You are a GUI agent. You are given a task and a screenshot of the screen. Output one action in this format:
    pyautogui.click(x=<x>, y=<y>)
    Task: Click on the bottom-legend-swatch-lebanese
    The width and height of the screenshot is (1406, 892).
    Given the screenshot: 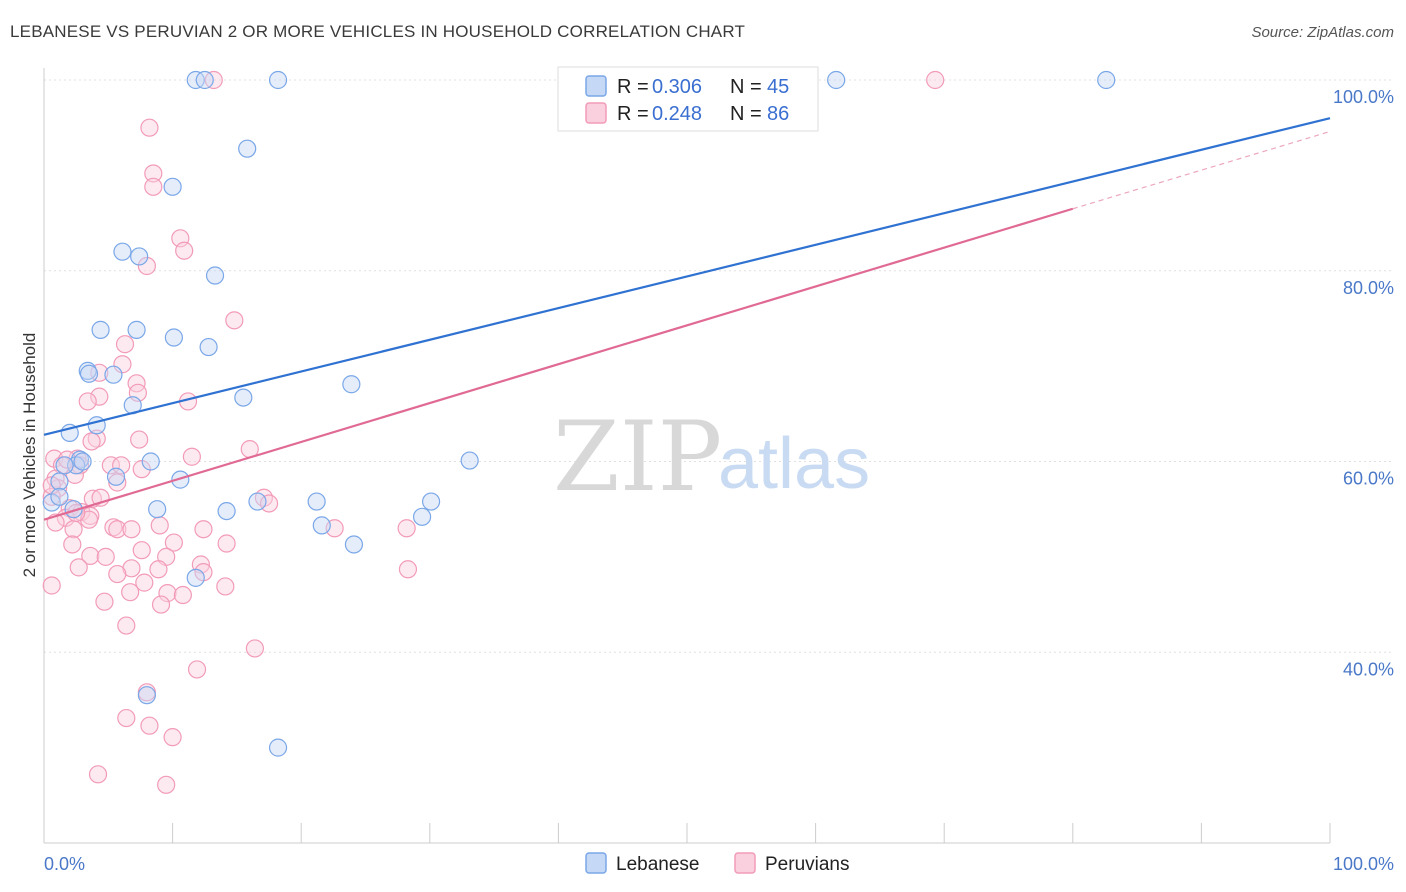 What is the action you would take?
    pyautogui.click(x=596, y=863)
    